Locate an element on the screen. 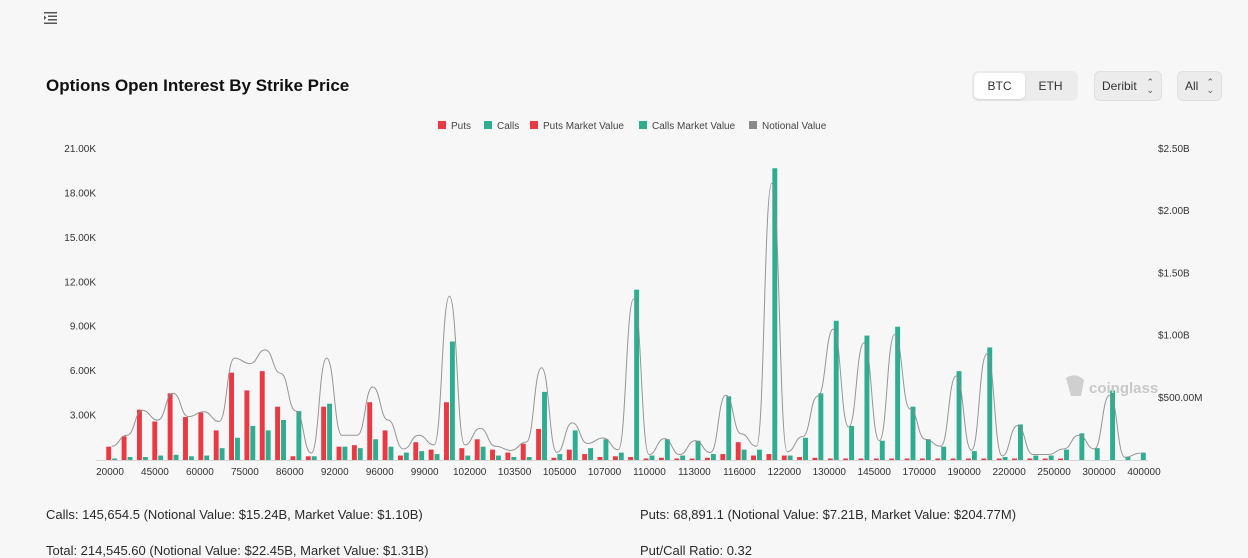 The width and height of the screenshot is (1248, 558). legend-item: Notional Value is located at coordinates (794, 126).